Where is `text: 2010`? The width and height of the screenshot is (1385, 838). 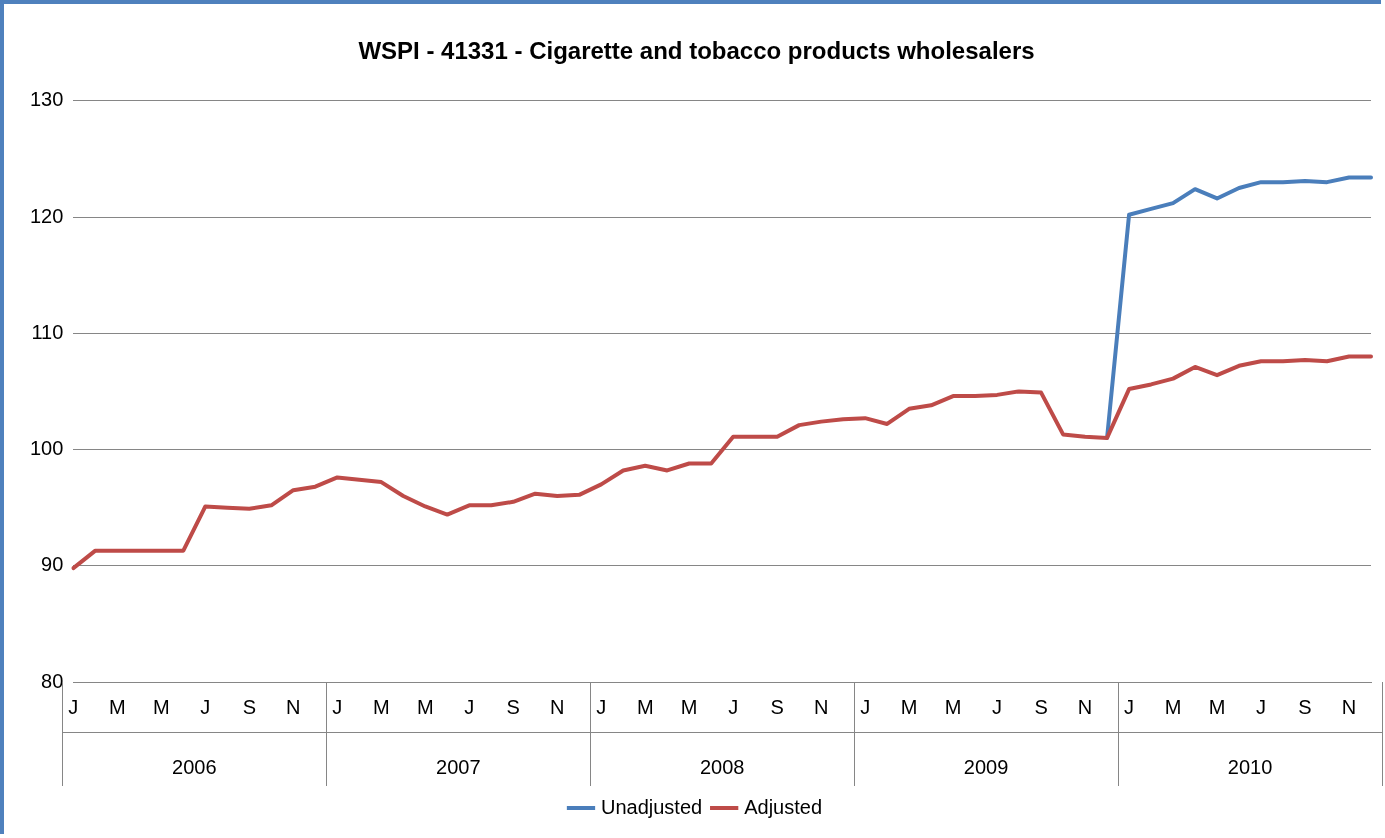 text: 2010 is located at coordinates (1250, 766).